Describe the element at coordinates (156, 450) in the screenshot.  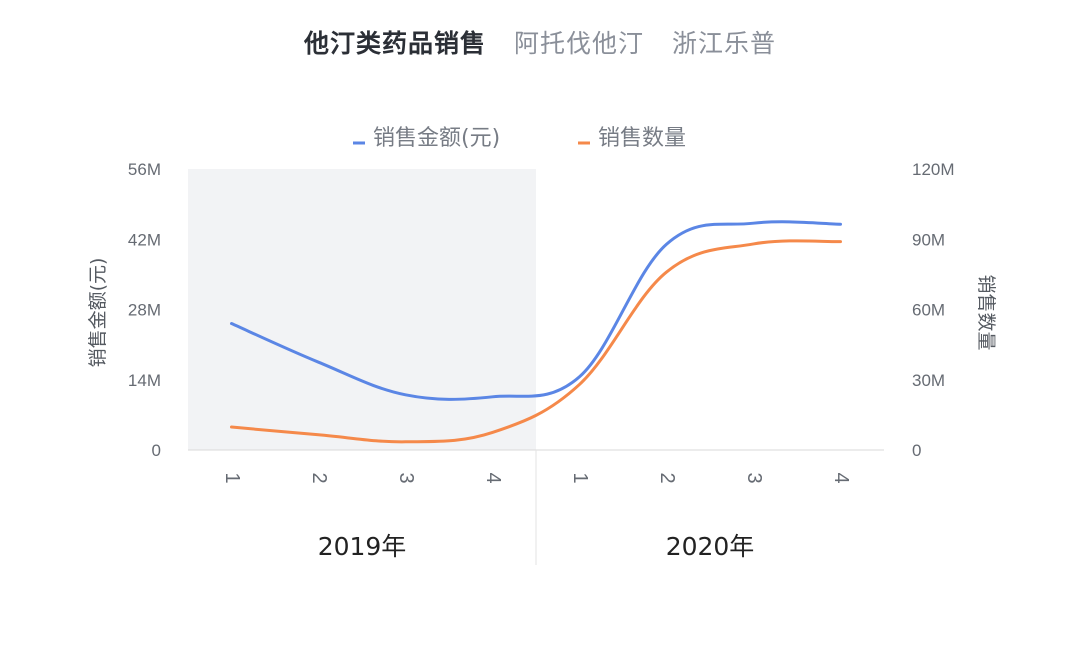
I see `y-left-tick: 0` at that location.